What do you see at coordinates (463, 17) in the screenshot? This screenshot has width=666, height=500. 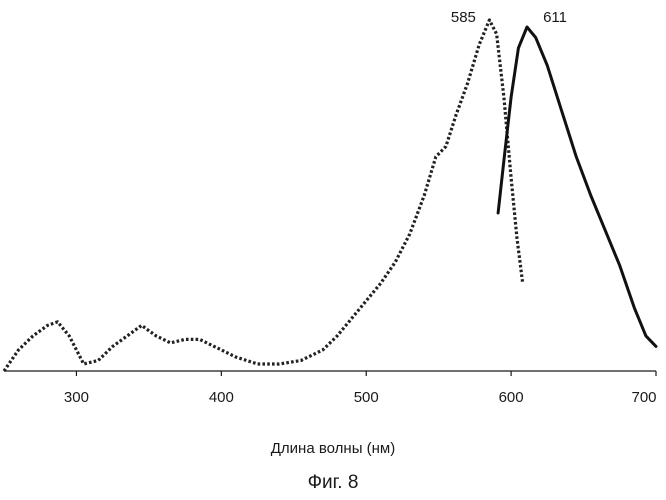 I see `peak-label-585: 585` at bounding box center [463, 17].